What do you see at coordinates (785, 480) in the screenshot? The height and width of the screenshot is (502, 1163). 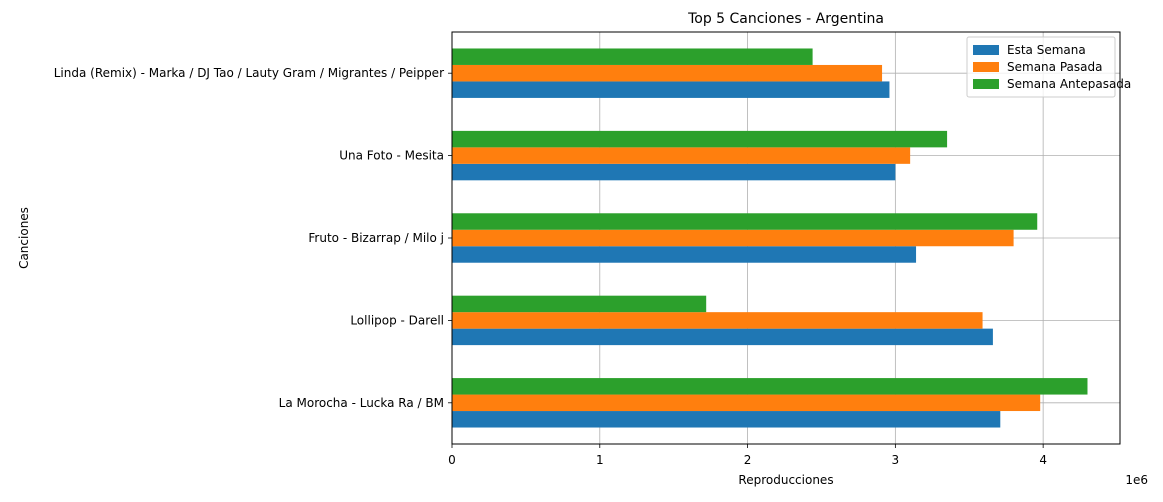 I see `x-axis-title: Reproducciones` at bounding box center [785, 480].